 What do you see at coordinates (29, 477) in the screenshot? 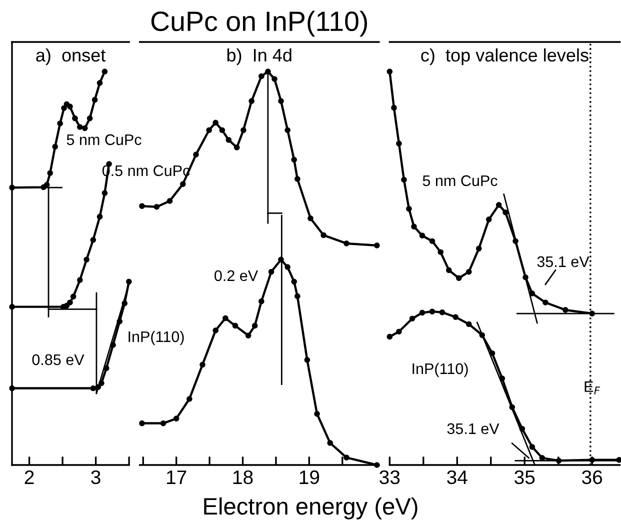
I see `x-tick-label: 2` at bounding box center [29, 477].